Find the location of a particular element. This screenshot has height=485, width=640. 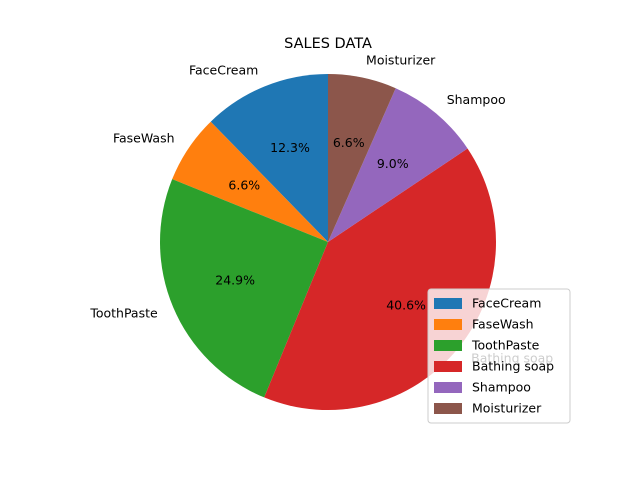

percent-label-bathing-soap: 40.6% is located at coordinates (406, 304).